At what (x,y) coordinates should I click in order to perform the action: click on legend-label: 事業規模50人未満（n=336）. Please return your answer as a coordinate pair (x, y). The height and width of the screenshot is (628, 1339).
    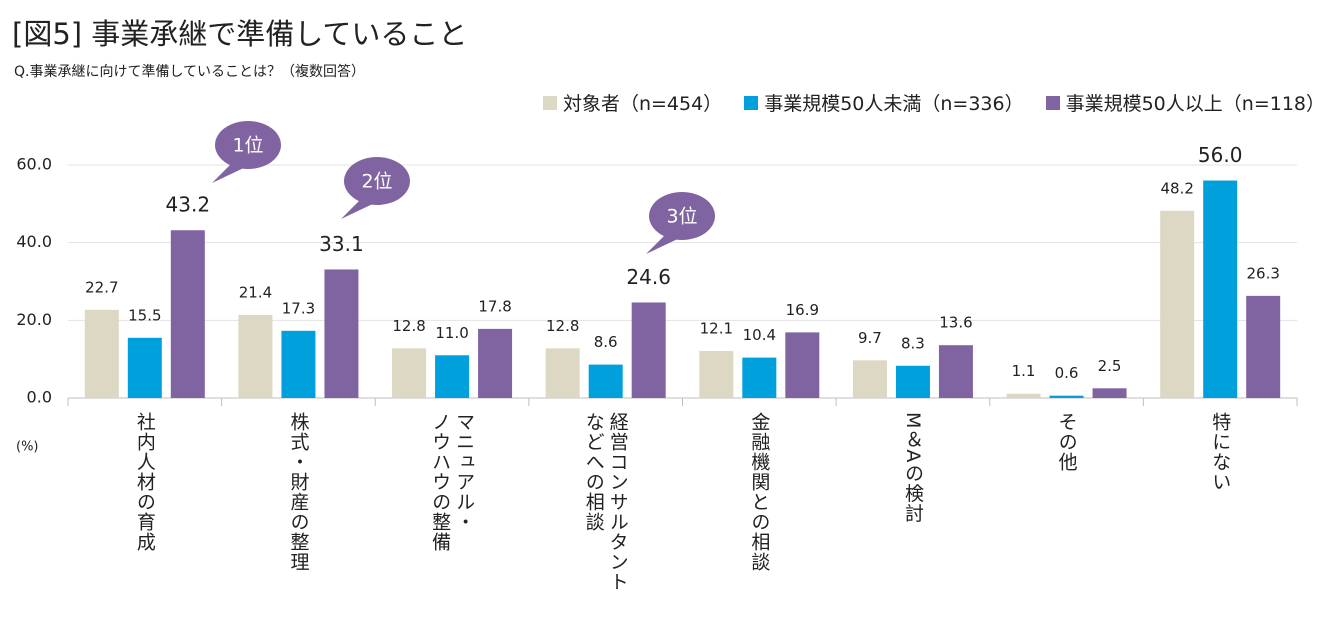
    Looking at the image, I should click on (894, 104).